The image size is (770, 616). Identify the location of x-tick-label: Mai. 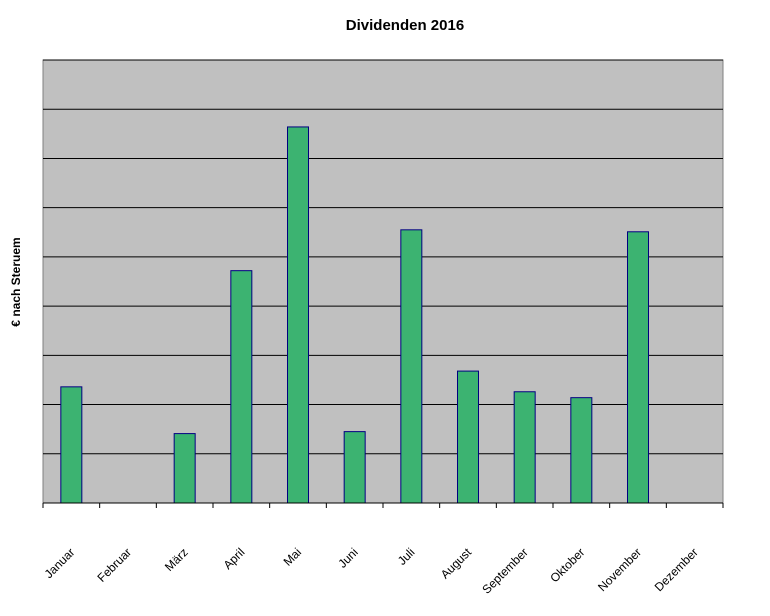
(293, 557).